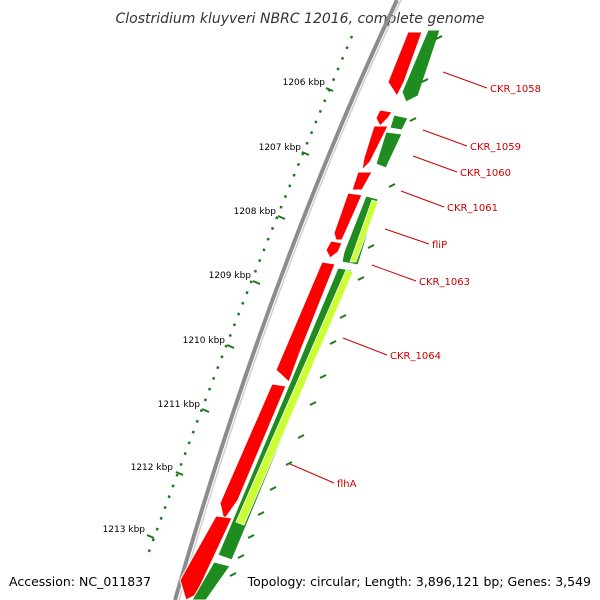  What do you see at coordinates (179, 405) in the screenshot?
I see `ruler-label: 1211 kbp` at bounding box center [179, 405].